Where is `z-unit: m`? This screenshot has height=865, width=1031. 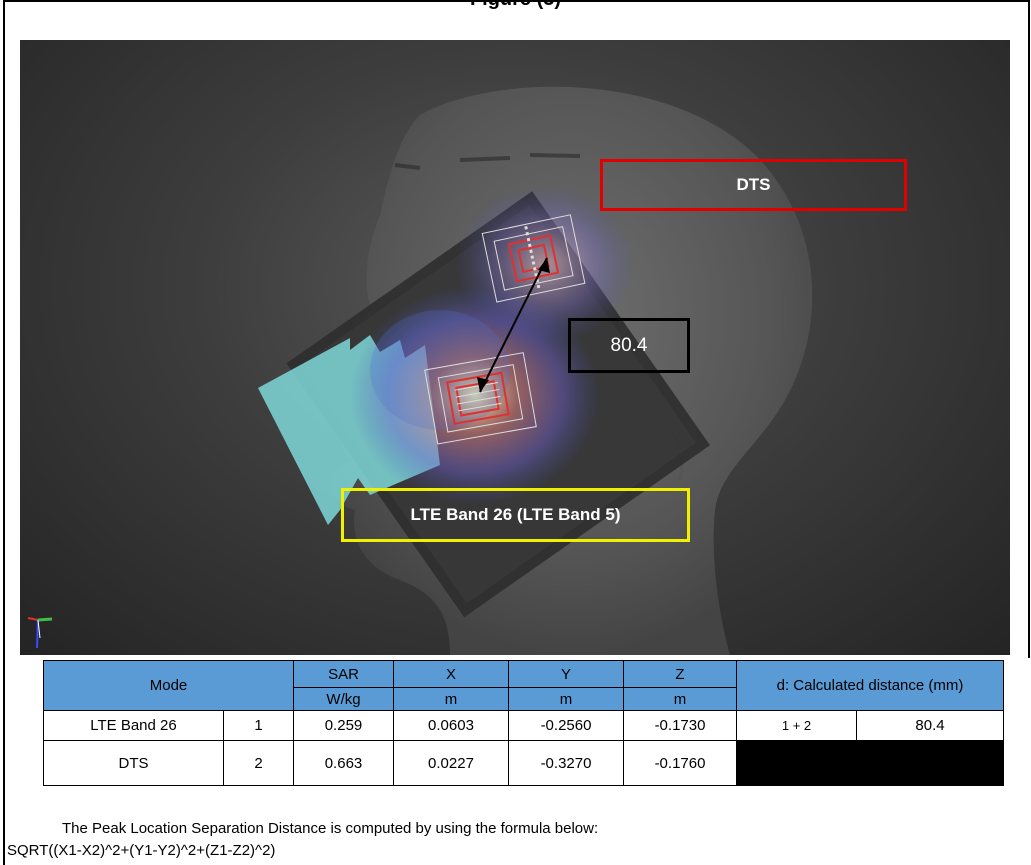
z-unit: m is located at coordinates (680, 699).